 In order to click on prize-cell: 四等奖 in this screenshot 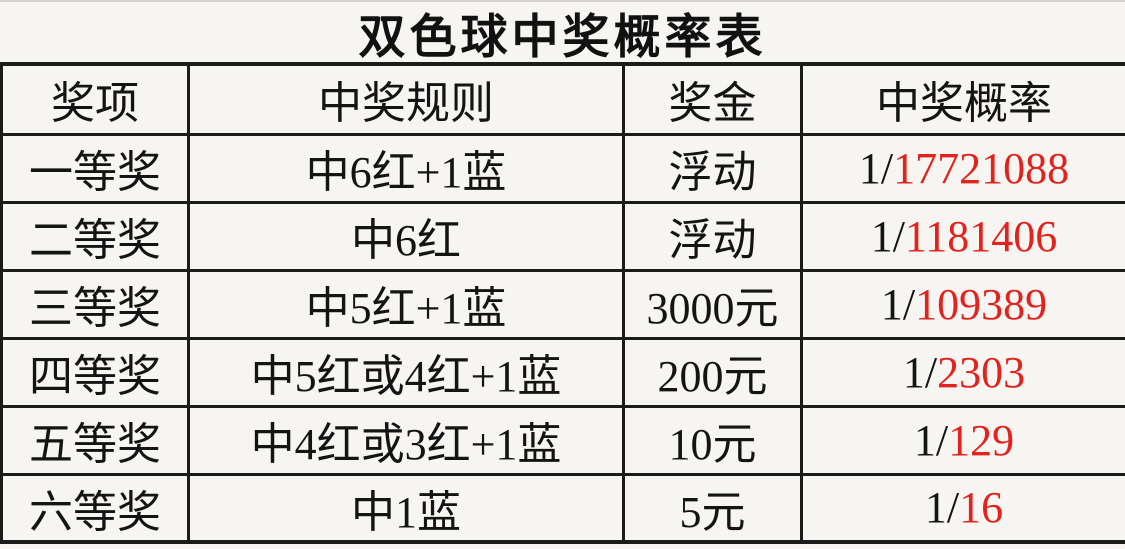, I will do `click(95, 372)`.